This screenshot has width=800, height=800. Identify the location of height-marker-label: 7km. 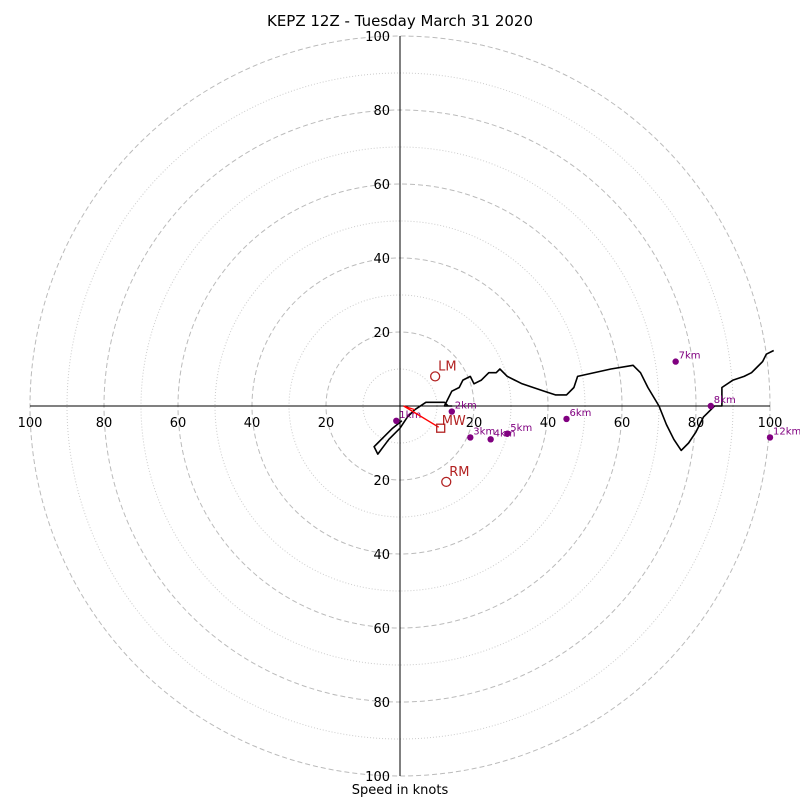
(690, 356).